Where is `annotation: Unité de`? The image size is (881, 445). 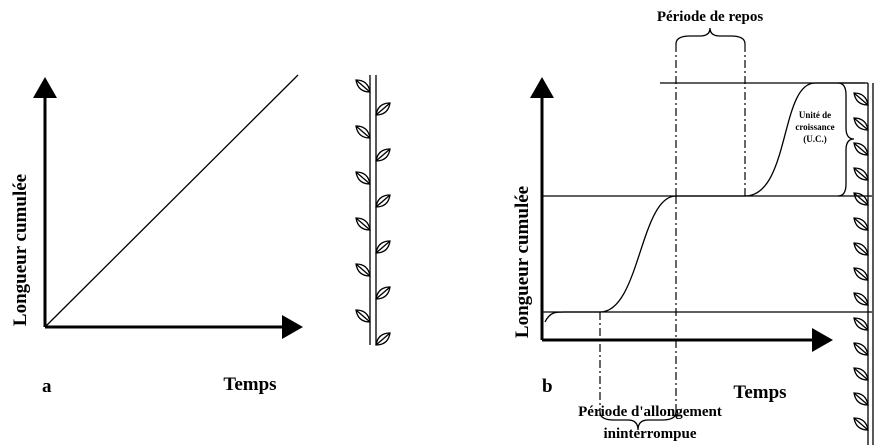 annotation: Unité de is located at coordinates (815, 115).